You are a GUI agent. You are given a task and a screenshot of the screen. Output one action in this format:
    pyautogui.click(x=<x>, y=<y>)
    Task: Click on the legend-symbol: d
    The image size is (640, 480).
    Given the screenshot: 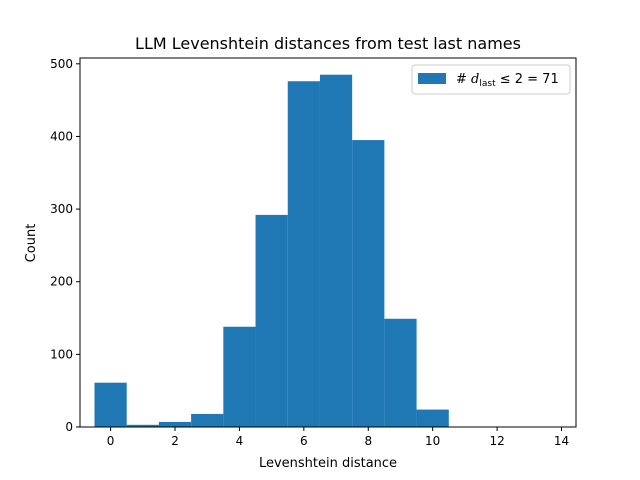 What is the action you would take?
    pyautogui.click(x=475, y=79)
    